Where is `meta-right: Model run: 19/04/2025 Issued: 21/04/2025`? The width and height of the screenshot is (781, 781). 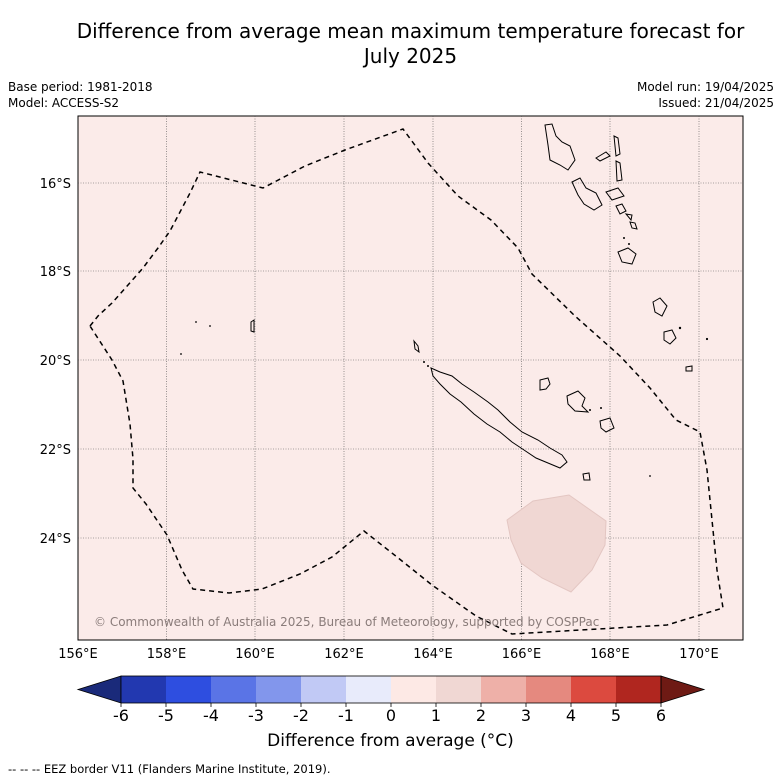 meta-right: Model run: 19/04/2025 Issued: 21/04/2025 is located at coordinates (705, 95).